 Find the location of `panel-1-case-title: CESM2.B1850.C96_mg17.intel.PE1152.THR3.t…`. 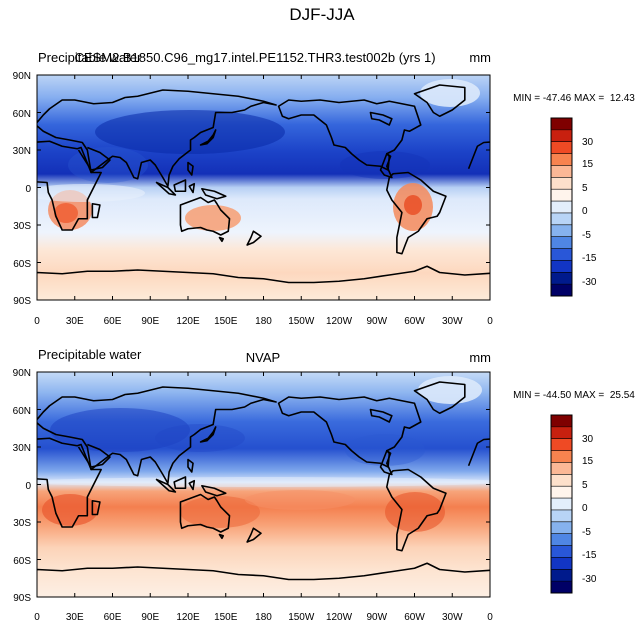

panel-1-case-title: CESM2.B1850.C96_mg17.intel.PE1152.THR3.t… is located at coordinates (254, 57).